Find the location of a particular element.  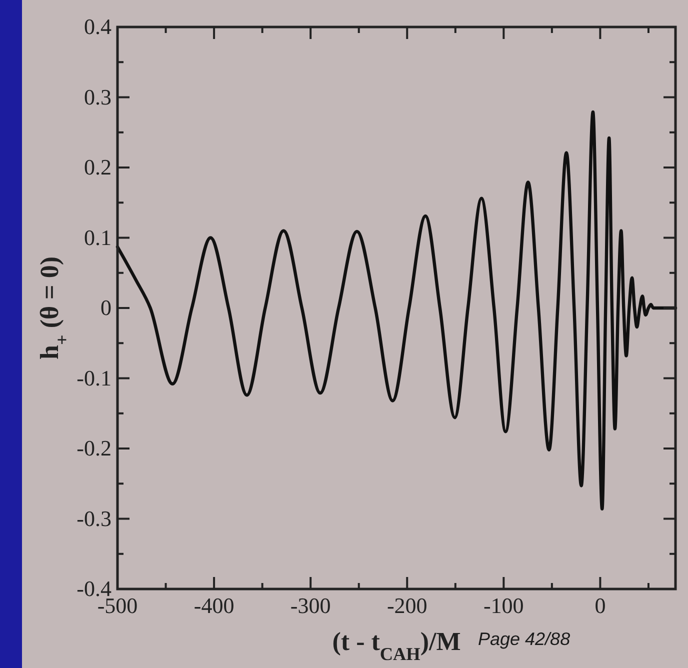

x-tick-label: -400 is located at coordinates (214, 605).